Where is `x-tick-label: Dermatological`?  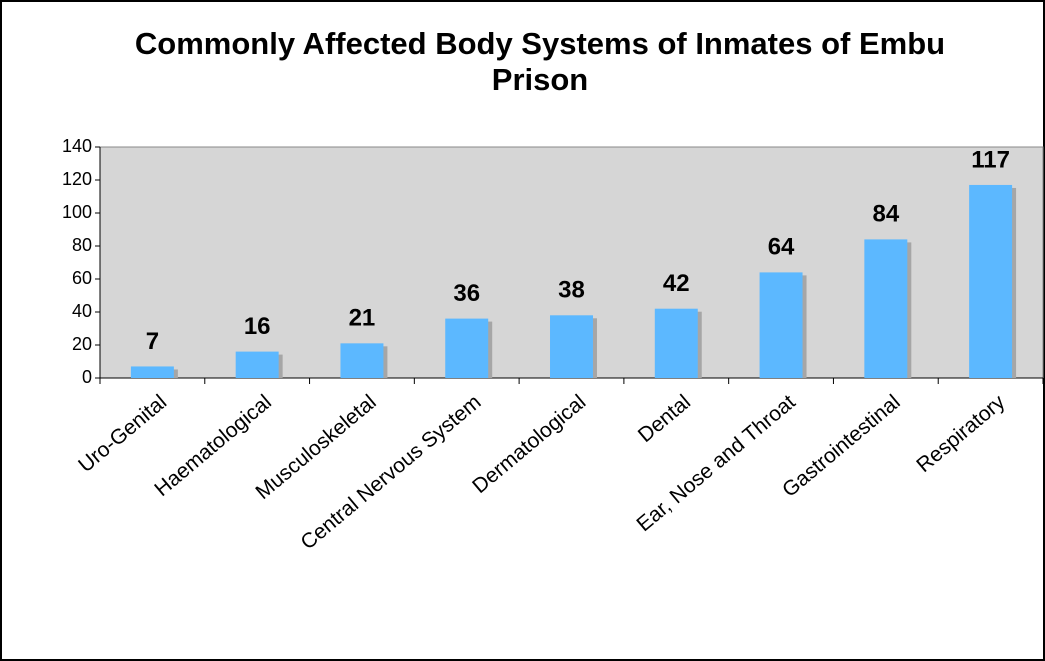 x-tick-label: Dermatological is located at coordinates (529, 444).